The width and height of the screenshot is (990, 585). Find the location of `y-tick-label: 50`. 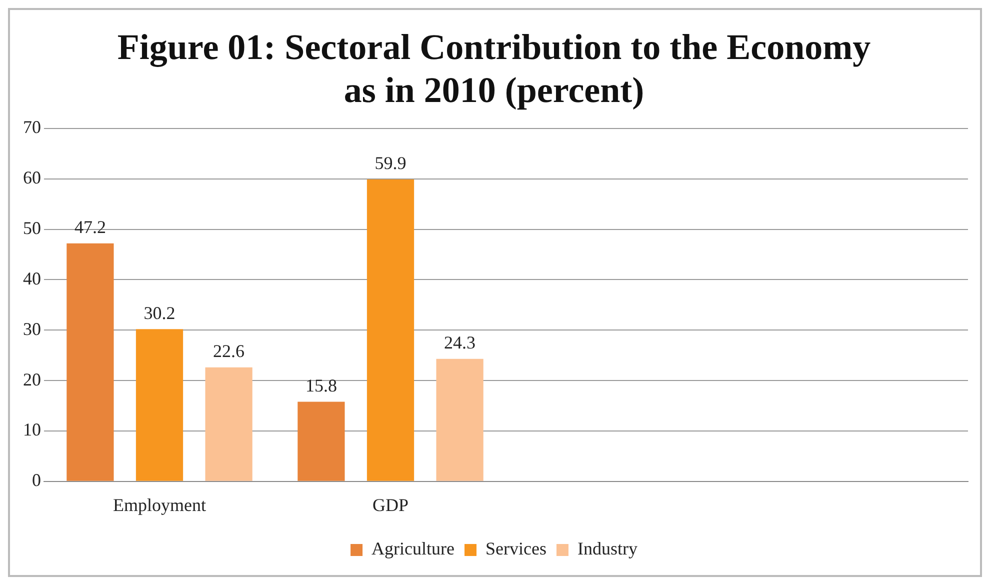

y-tick-label: 50 is located at coordinates (32, 228).